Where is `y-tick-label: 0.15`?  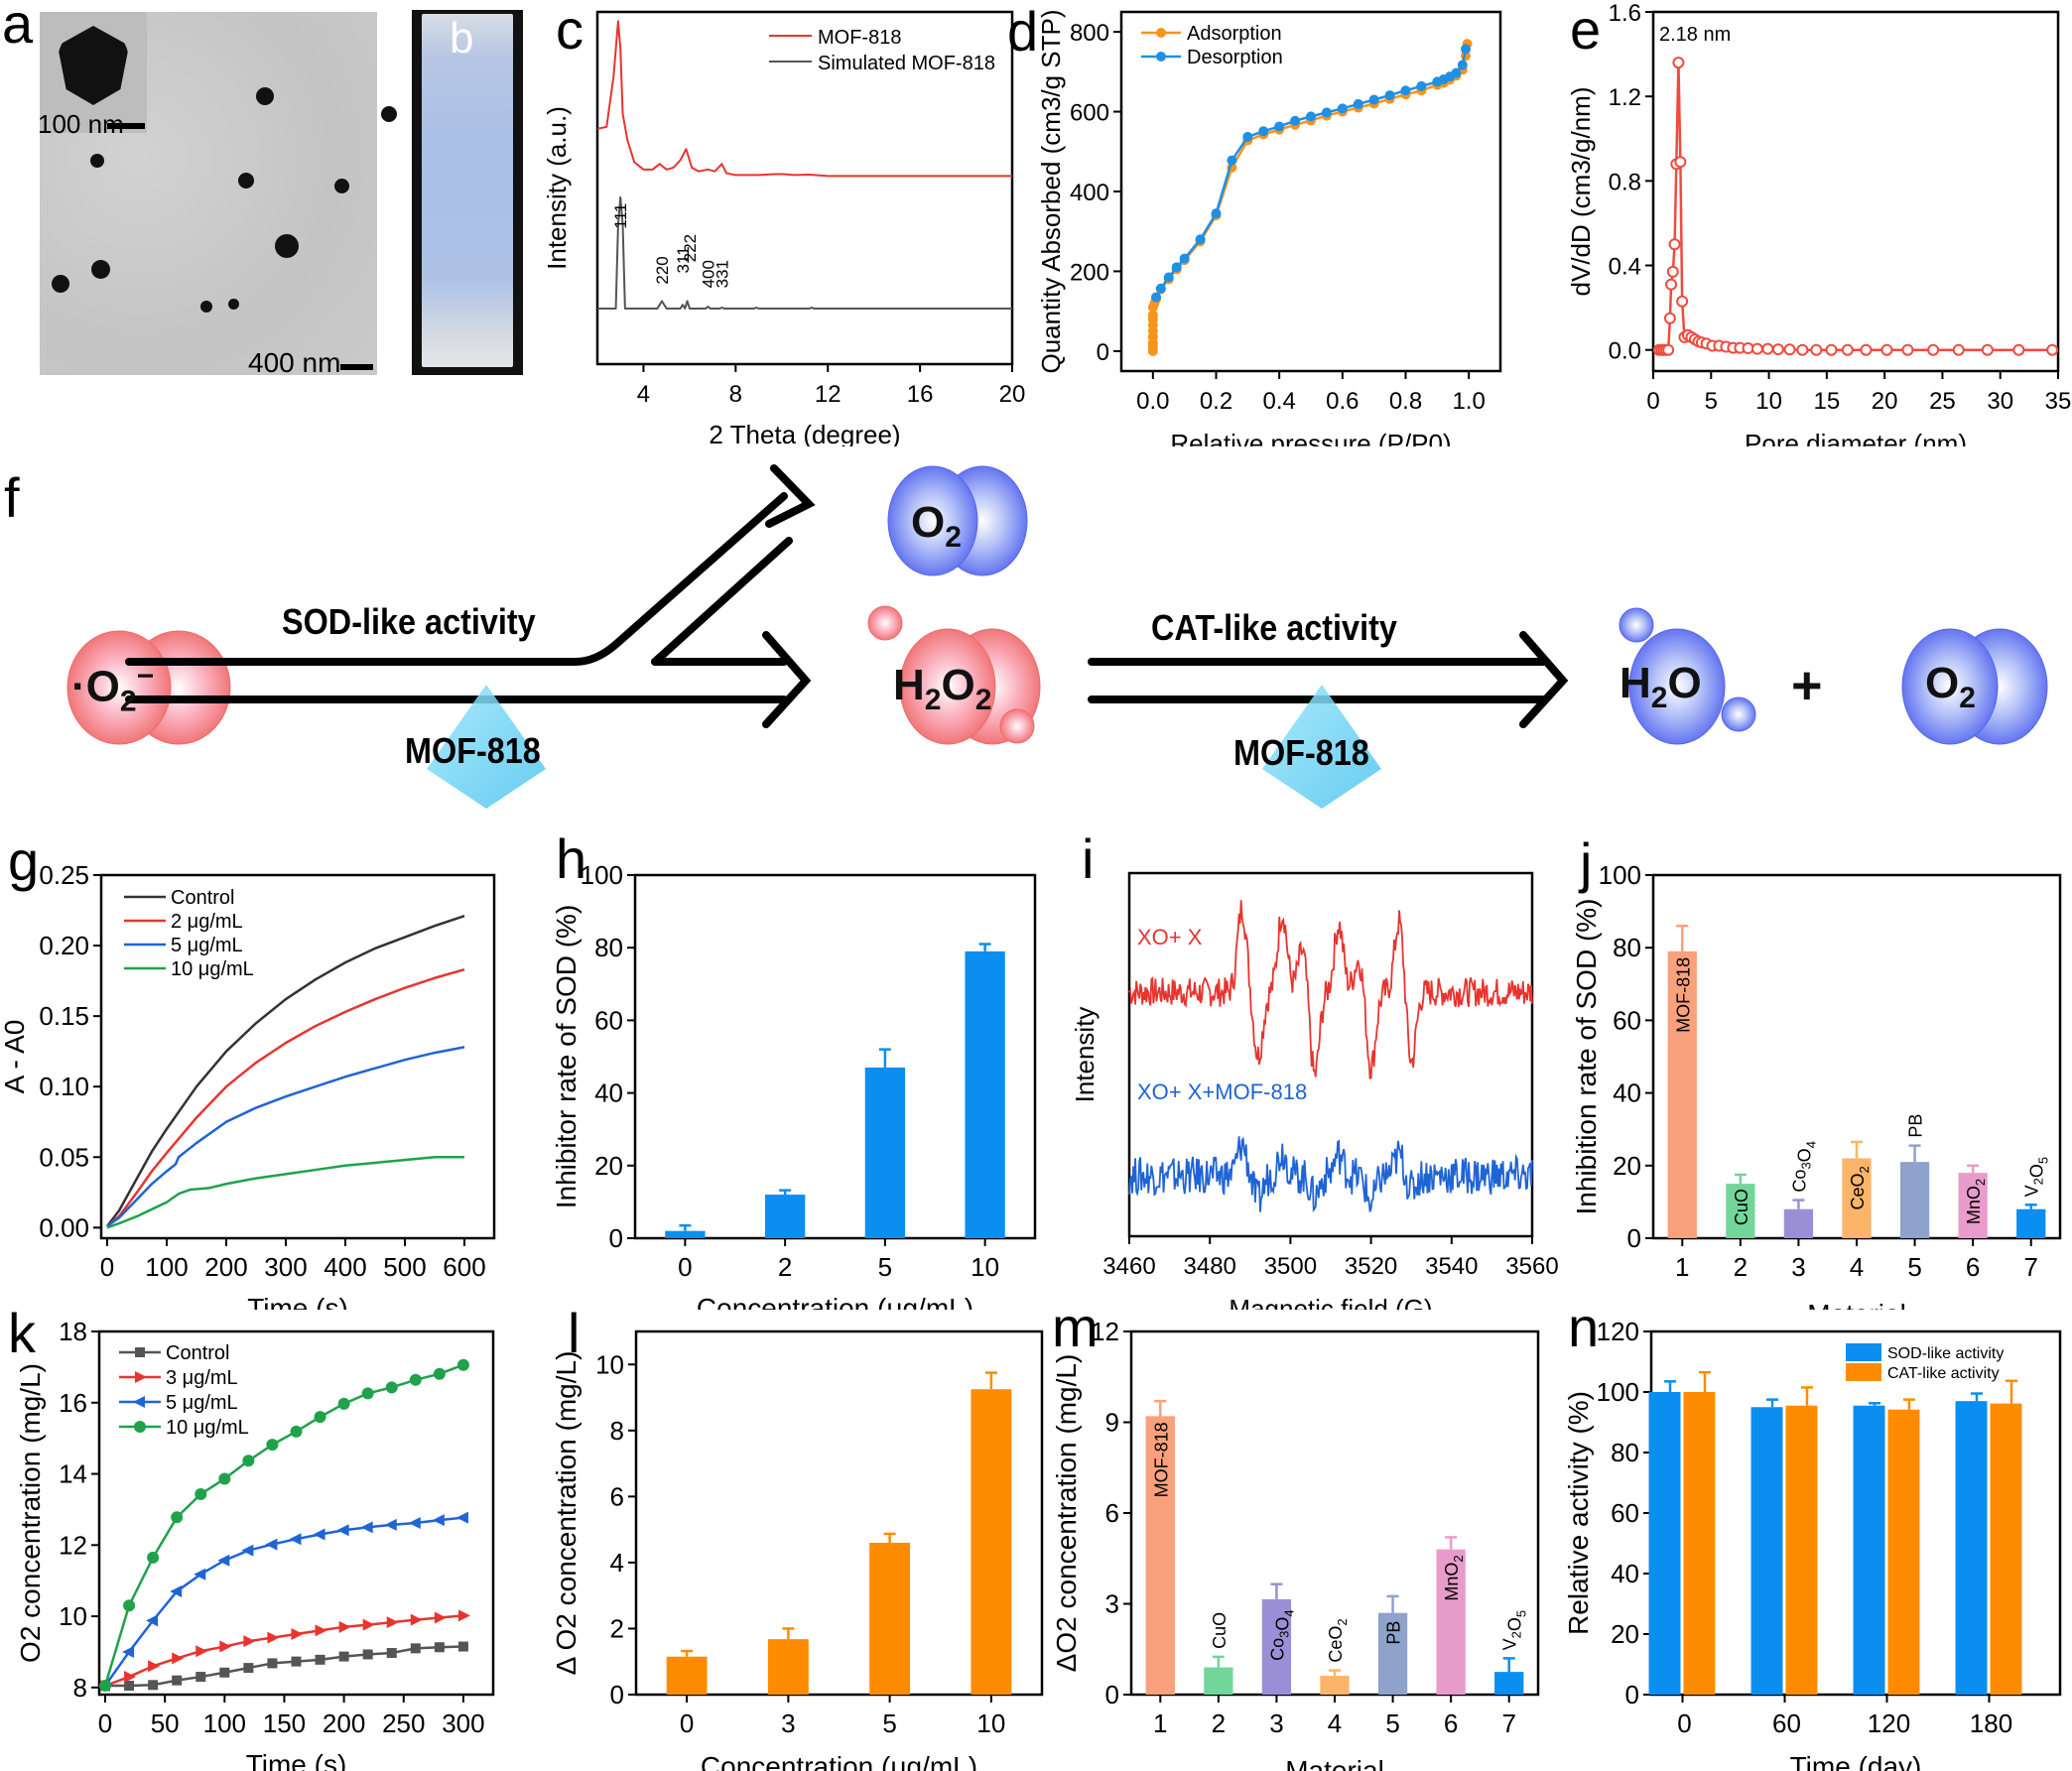 y-tick-label: 0.15 is located at coordinates (64, 1016).